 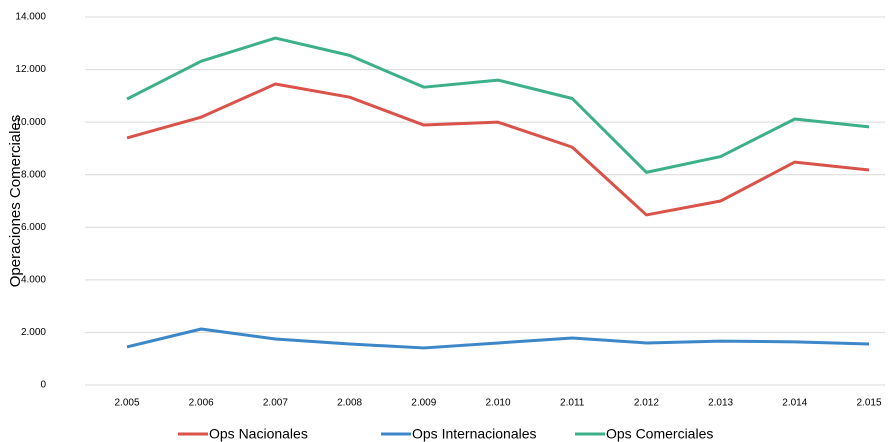 I want to click on legend-label: Ops Comerciales, so click(x=659, y=434).